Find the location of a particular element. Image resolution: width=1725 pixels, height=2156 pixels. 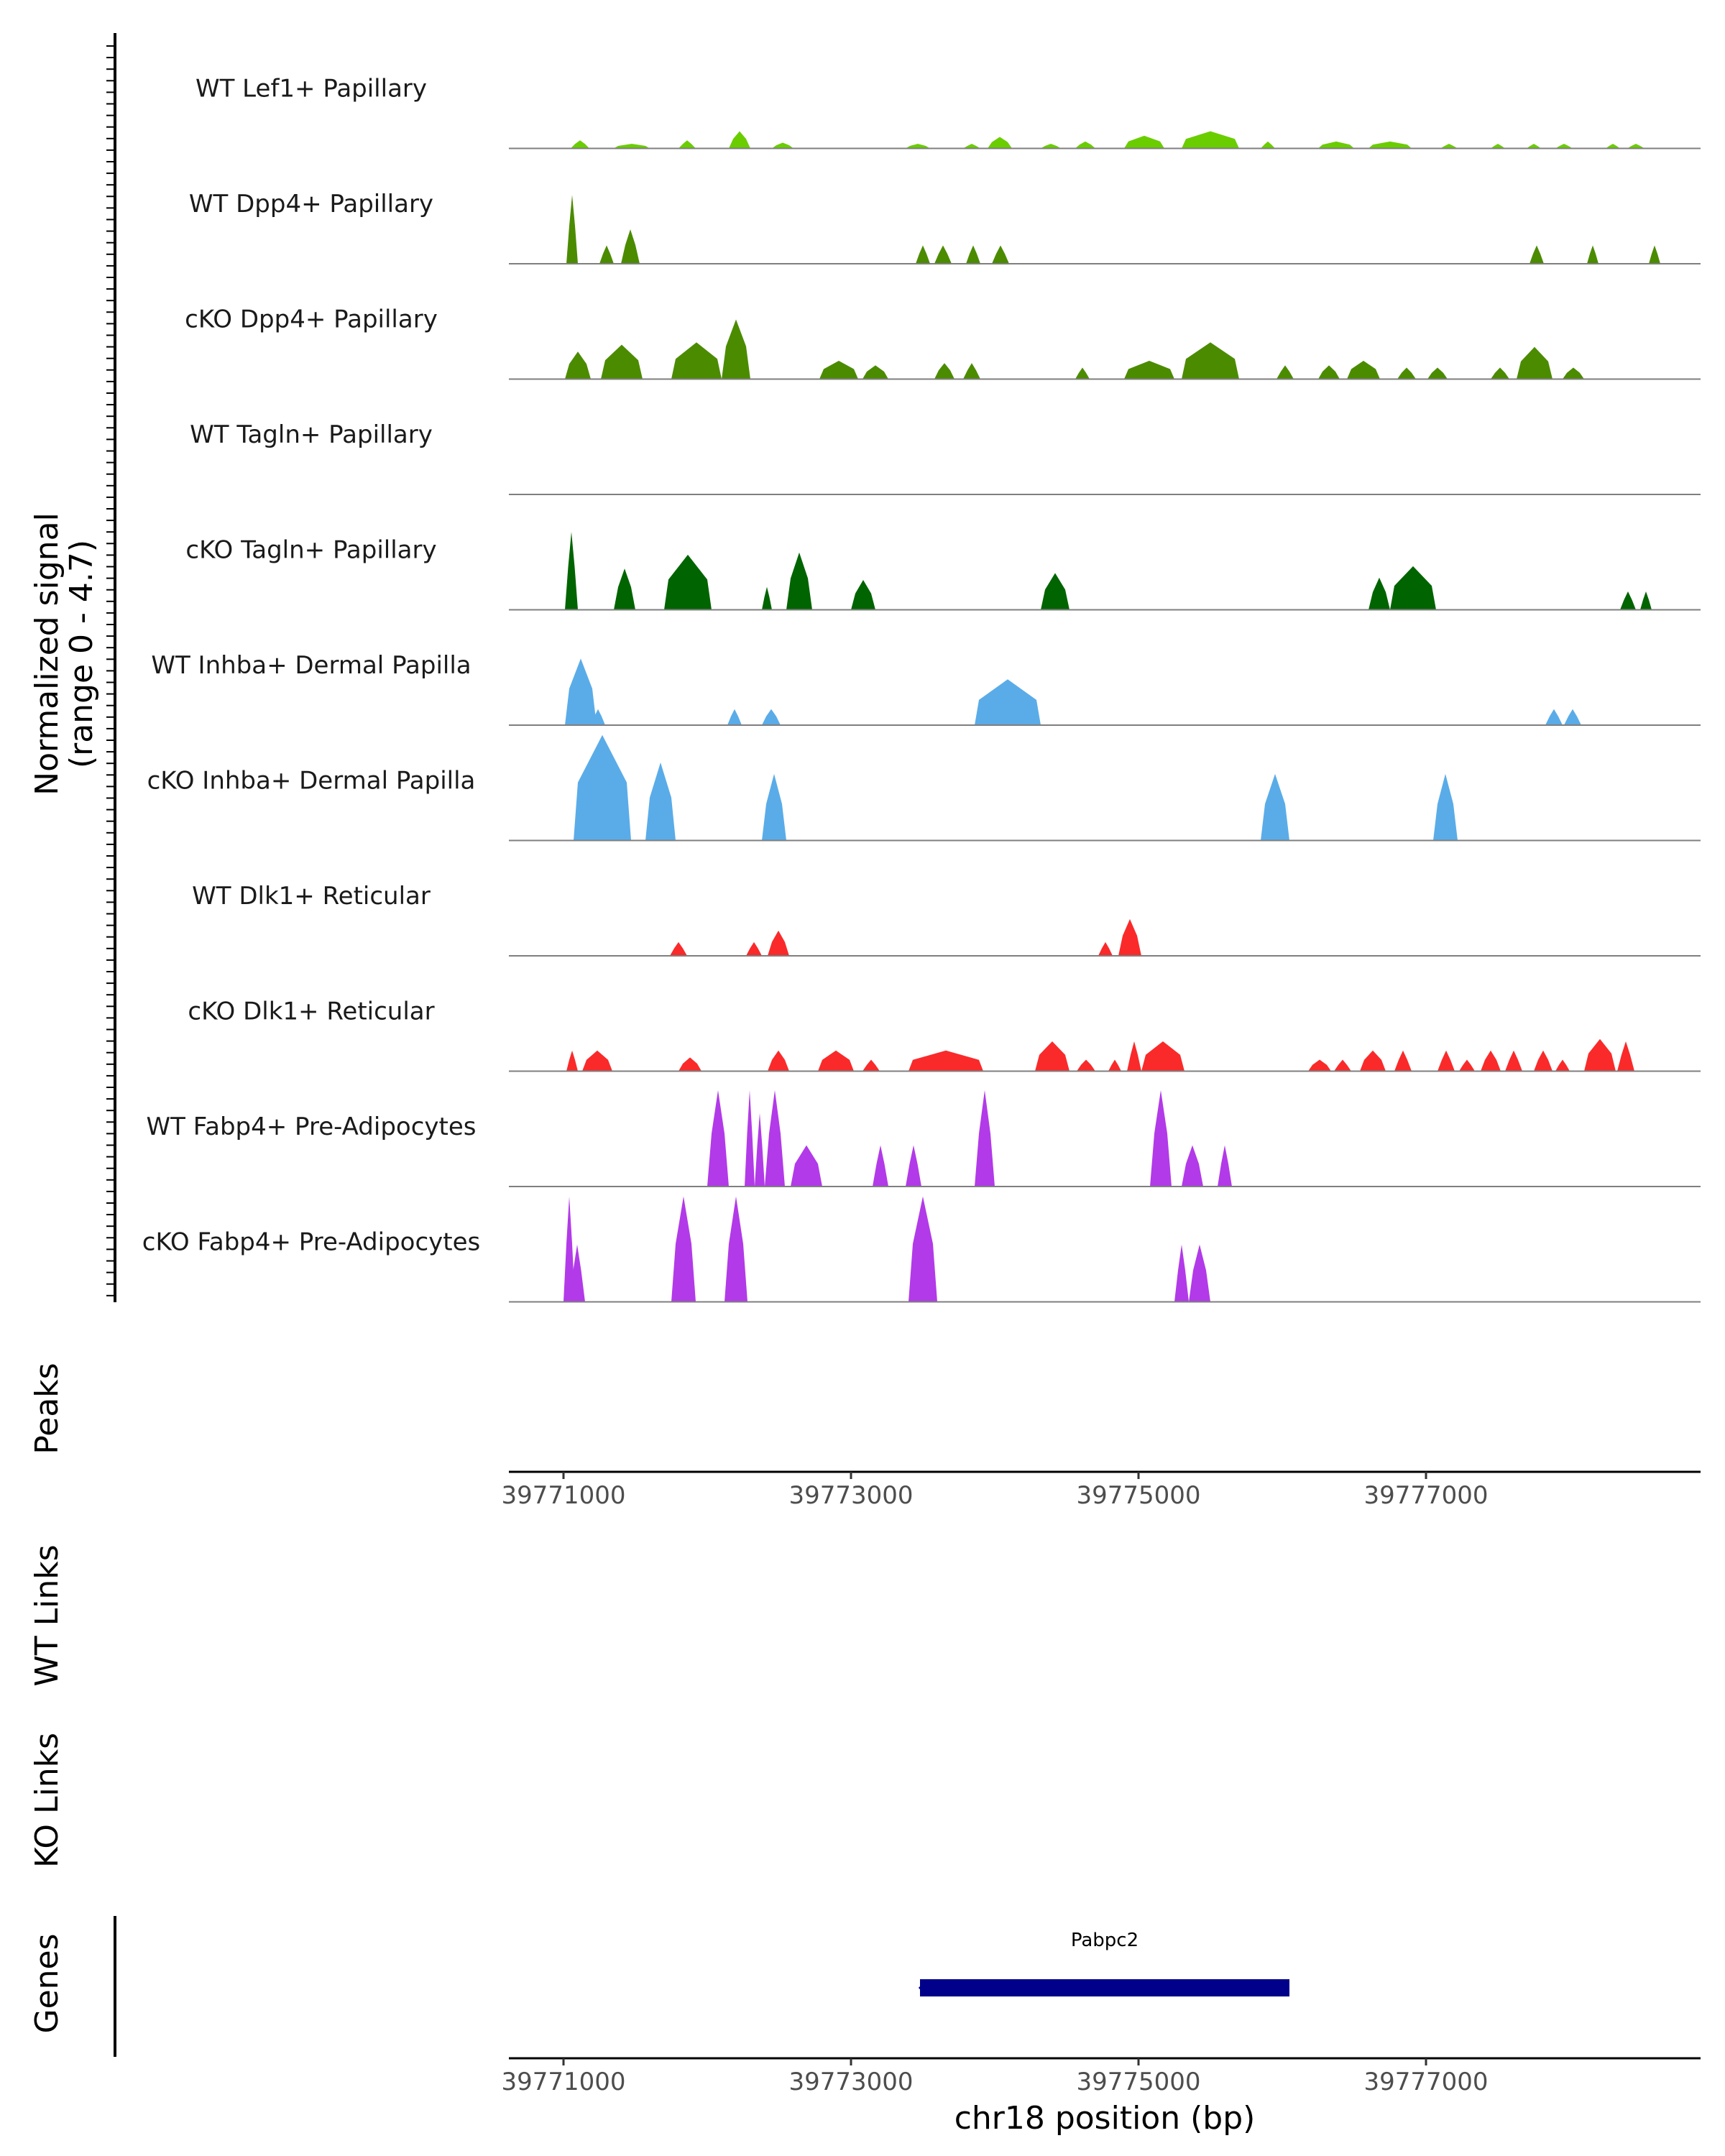

track-cko-fabp4-pre-adipocytes: cKO Fabp4+ Pre-Adipocytes is located at coordinates (921, 1249).